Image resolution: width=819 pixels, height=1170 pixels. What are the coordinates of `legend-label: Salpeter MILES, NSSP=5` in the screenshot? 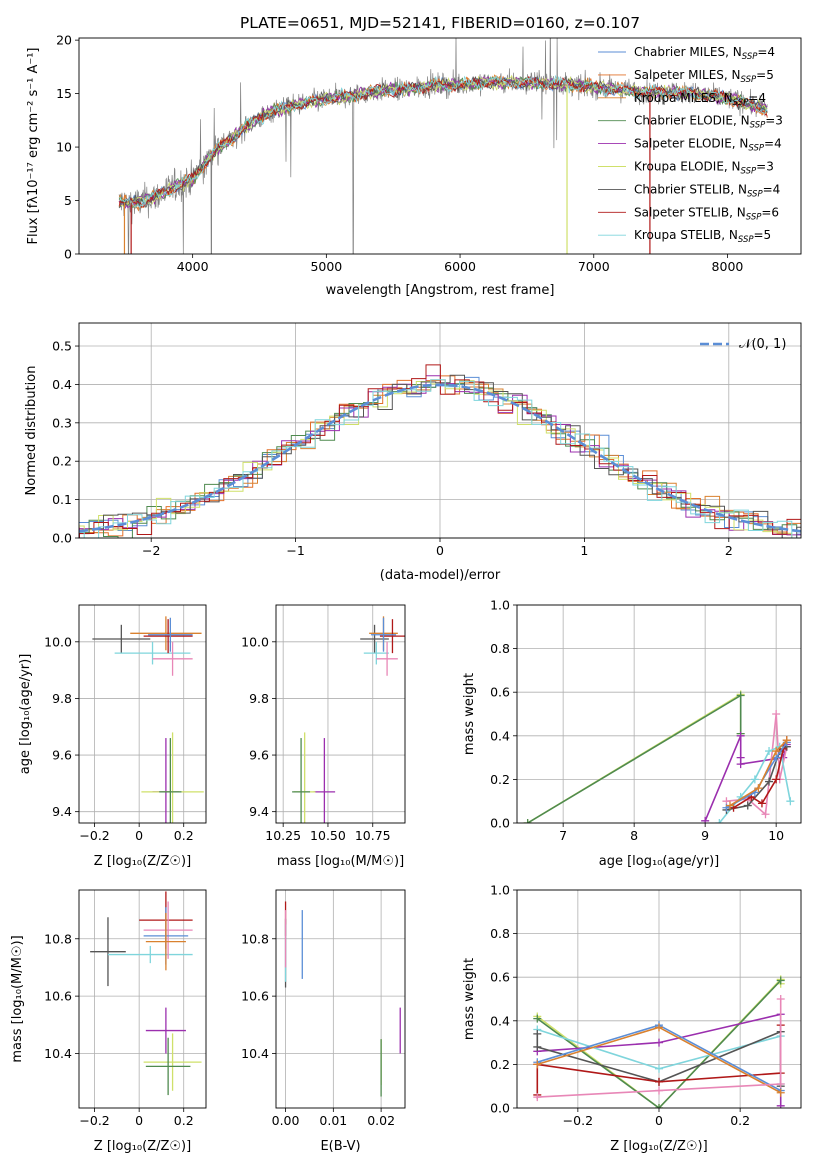 It's located at (704, 76).